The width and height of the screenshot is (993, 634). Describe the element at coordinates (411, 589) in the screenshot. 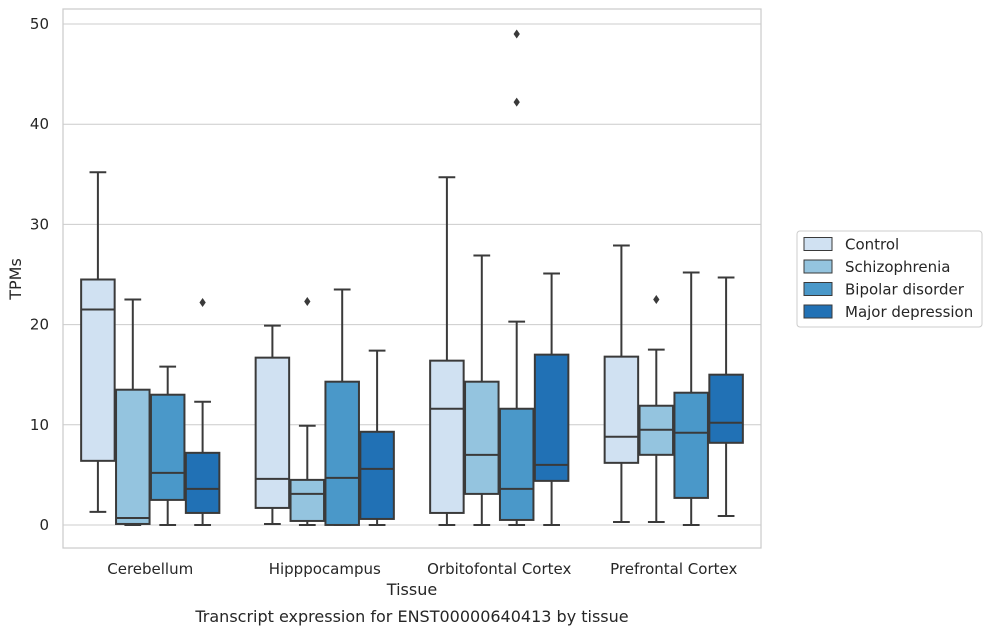

I see `x-axis-label: Tissue` at that location.